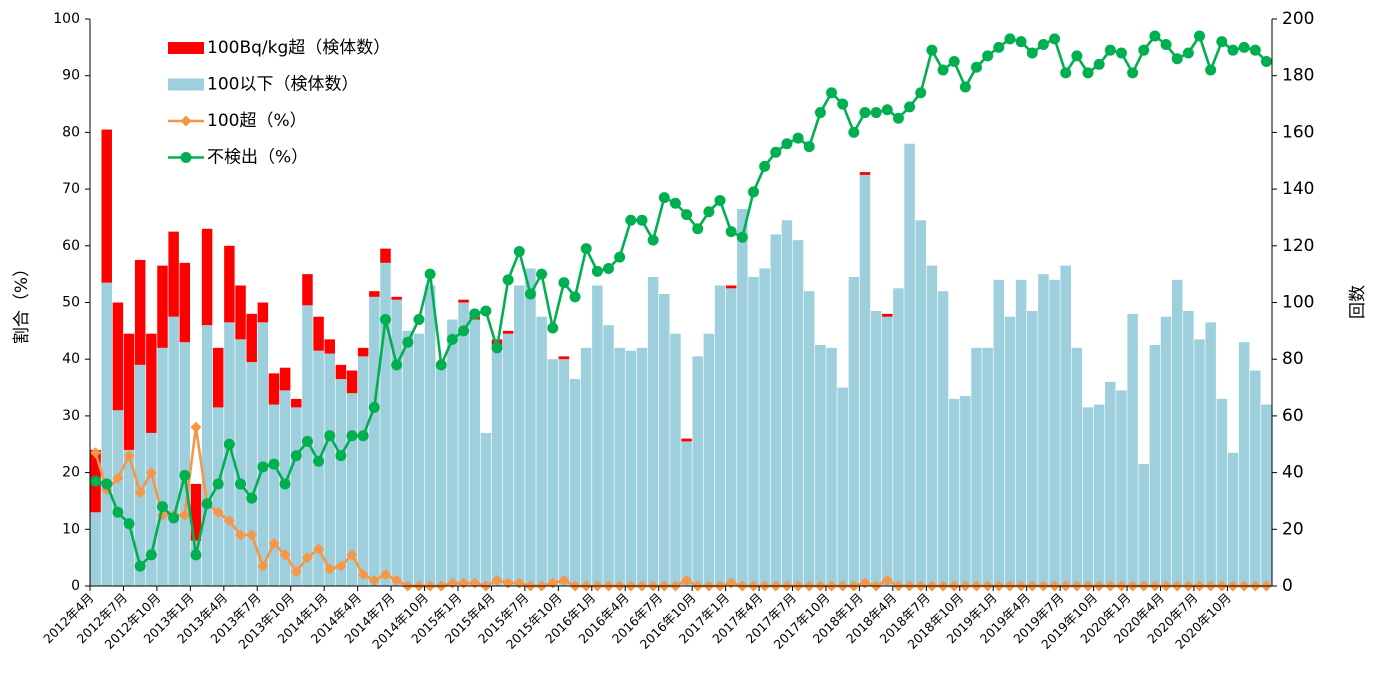 The image size is (1381, 678). I want to click on y-tick-label: 10, so click(71, 529).